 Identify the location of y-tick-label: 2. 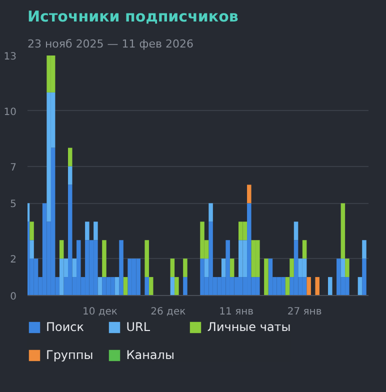
(13, 260).